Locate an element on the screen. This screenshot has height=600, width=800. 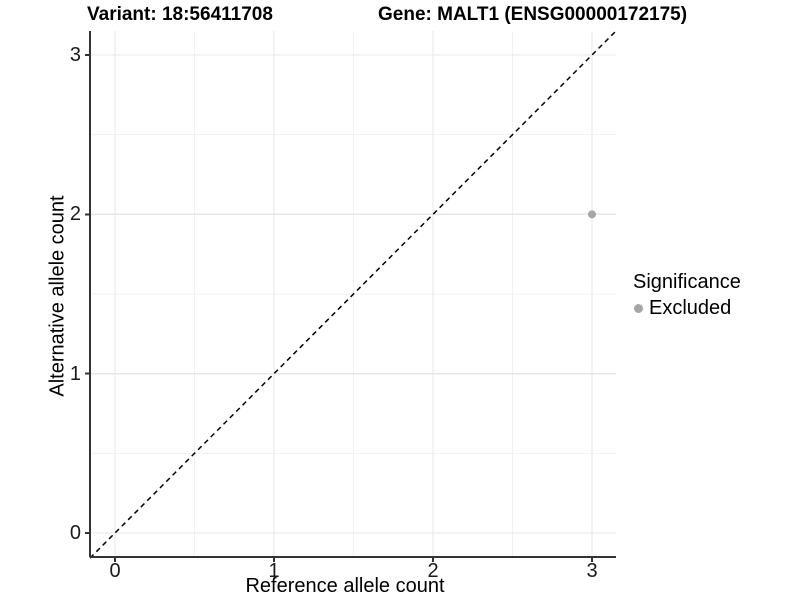
x-tick-label: 3 is located at coordinates (592, 571).